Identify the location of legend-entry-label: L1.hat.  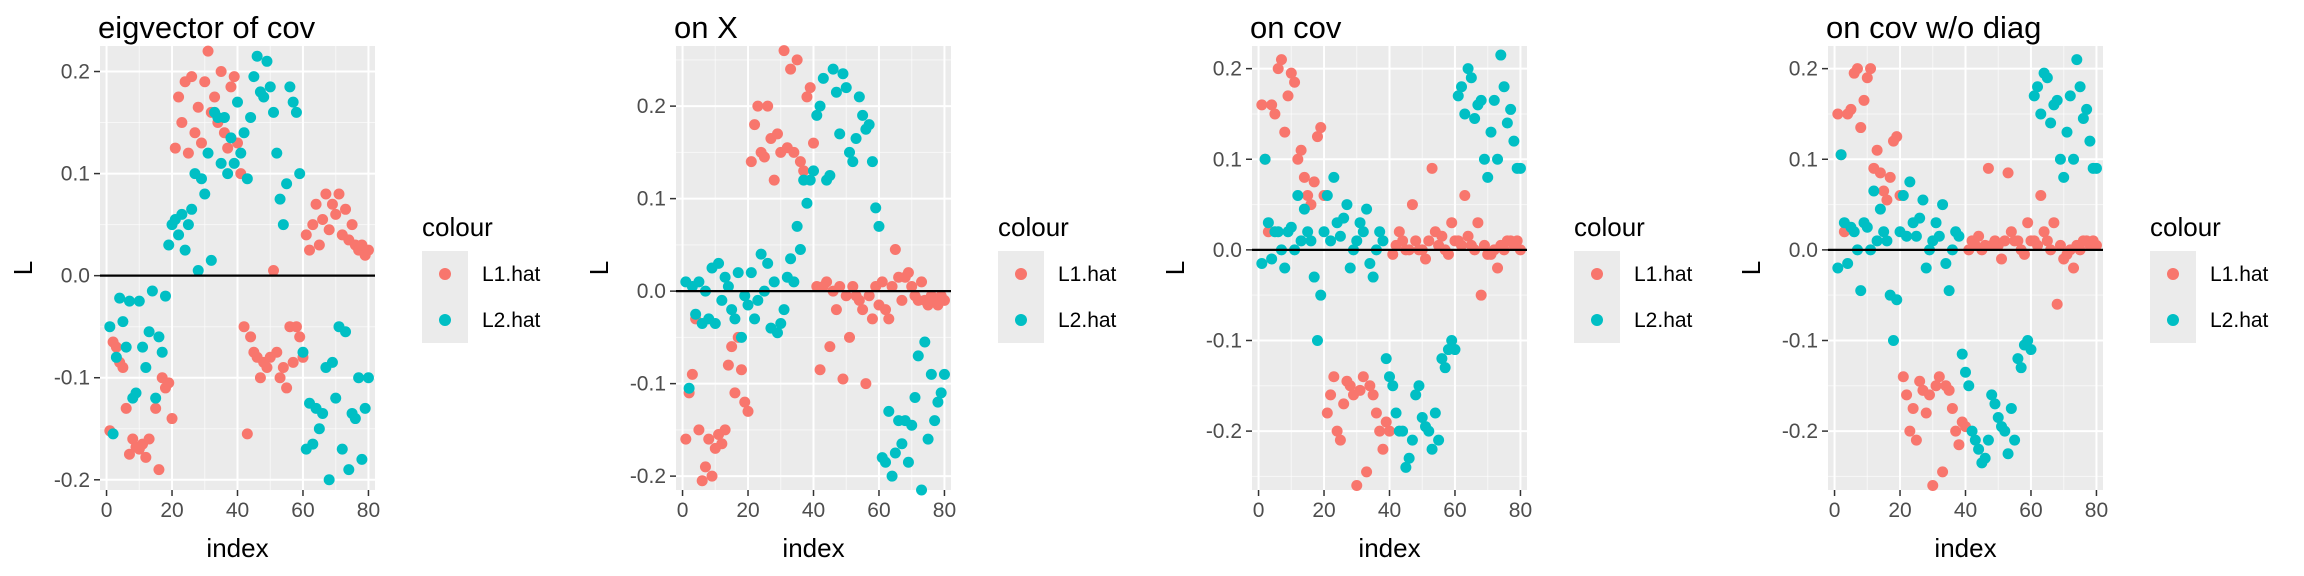
(511, 274).